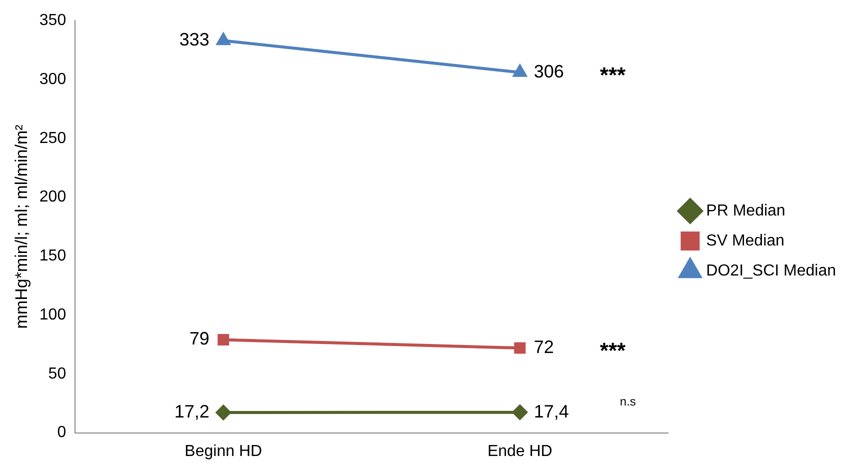 The height and width of the screenshot is (472, 859). What do you see at coordinates (52, 21) in the screenshot?
I see `y-tick-label: 350` at bounding box center [52, 21].